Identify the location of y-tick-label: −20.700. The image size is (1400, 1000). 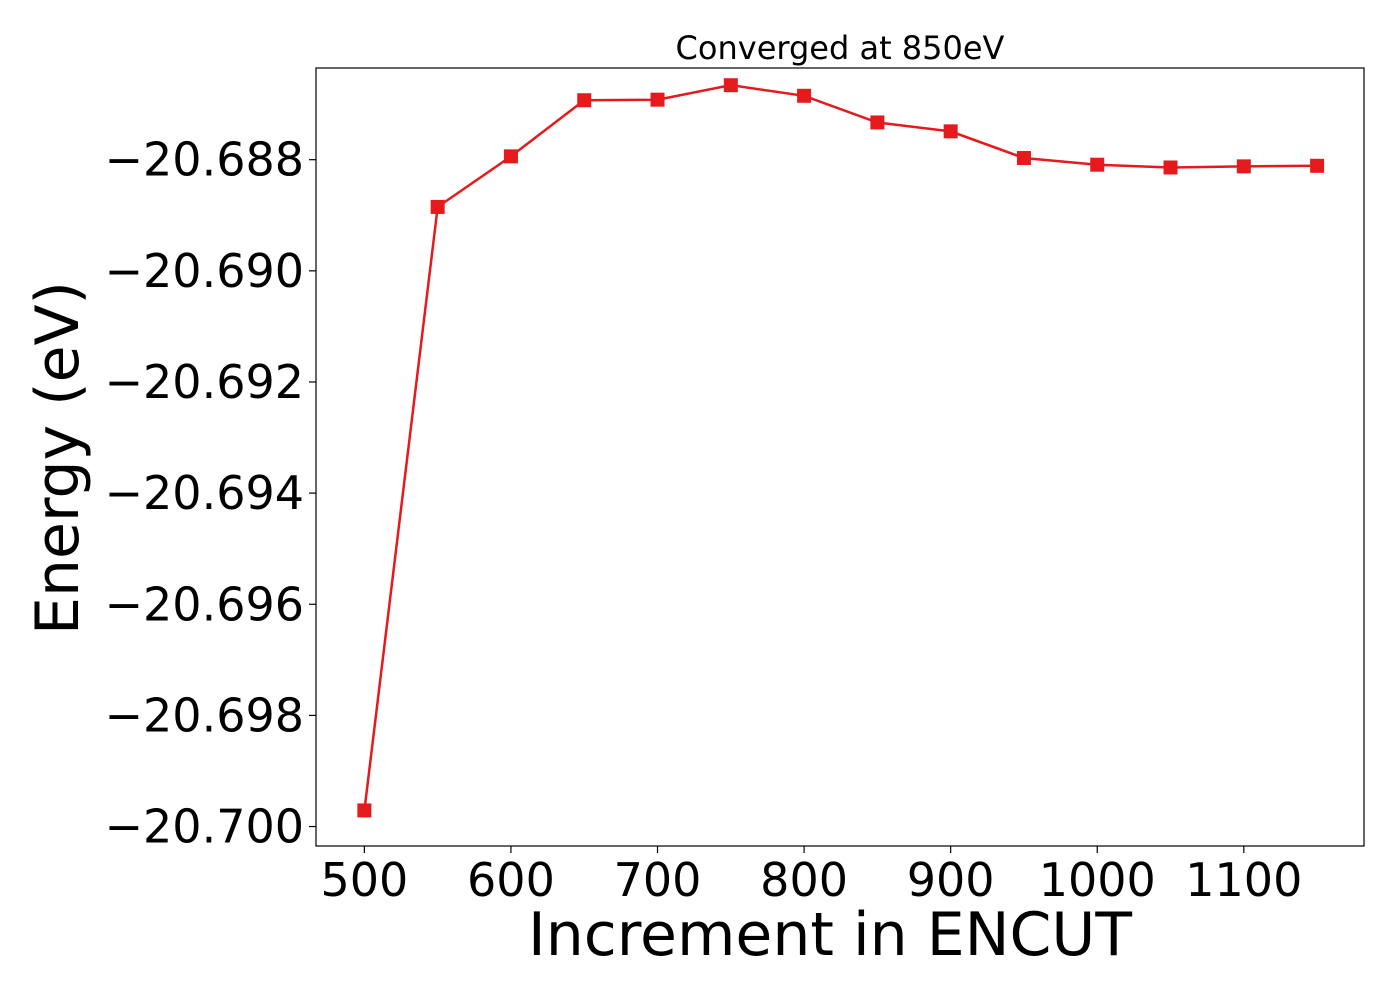
(205, 827).